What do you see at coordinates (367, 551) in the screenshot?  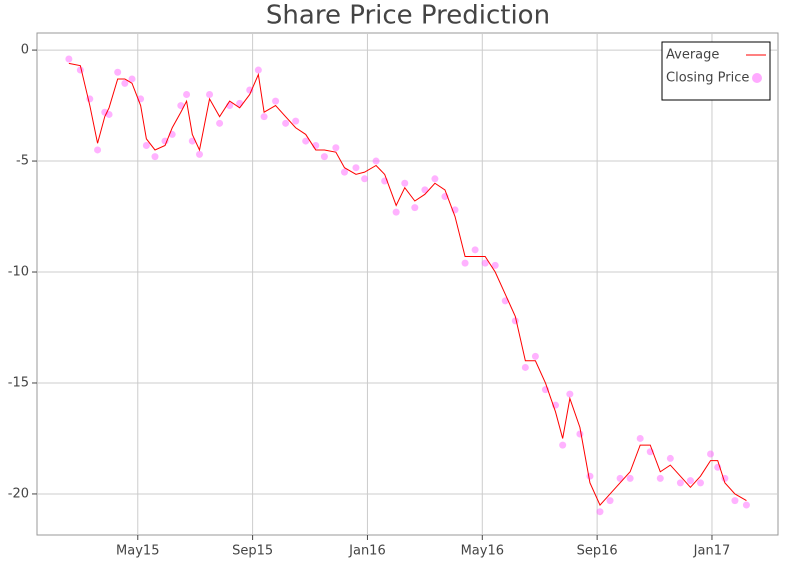 I see `x-tick-label: Jan16` at bounding box center [367, 551].